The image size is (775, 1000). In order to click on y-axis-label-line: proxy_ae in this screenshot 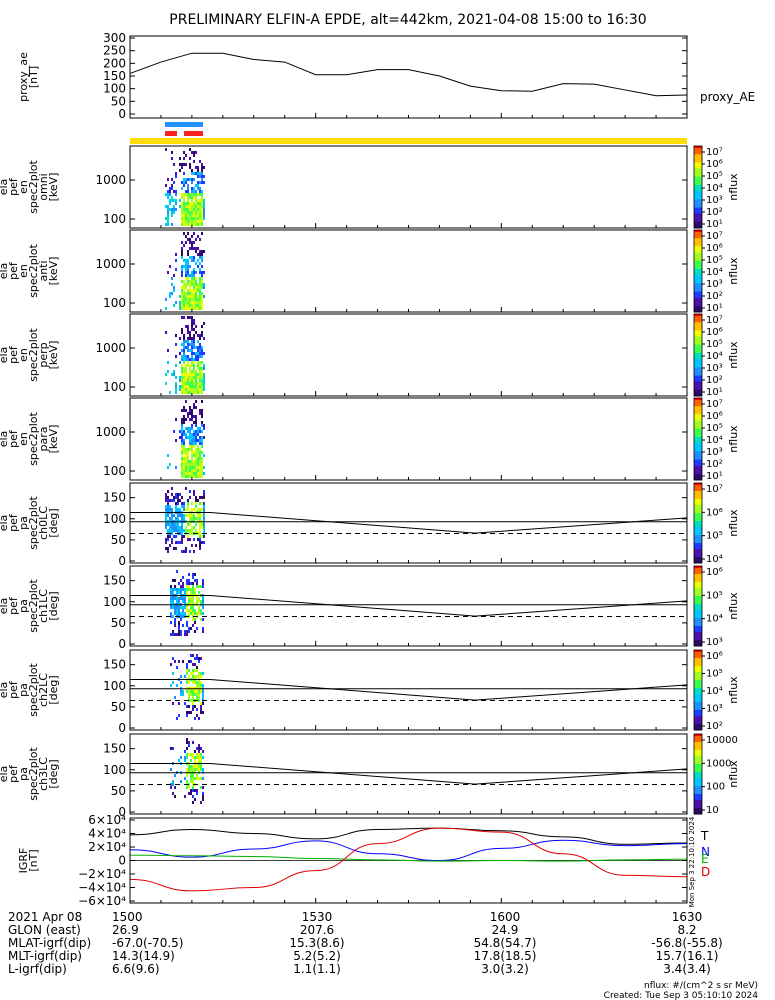, I will do `click(23, 77)`.